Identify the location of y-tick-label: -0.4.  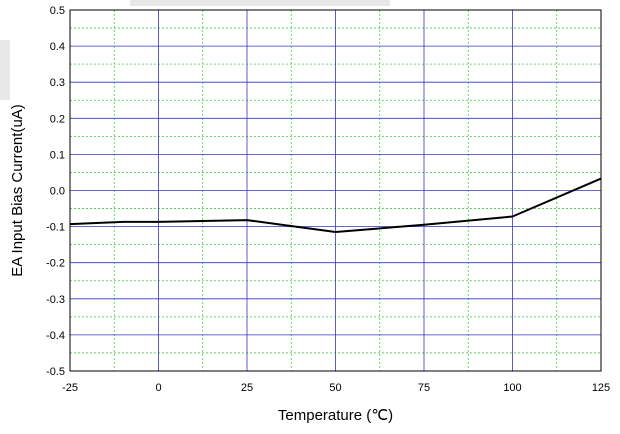
(55, 336).